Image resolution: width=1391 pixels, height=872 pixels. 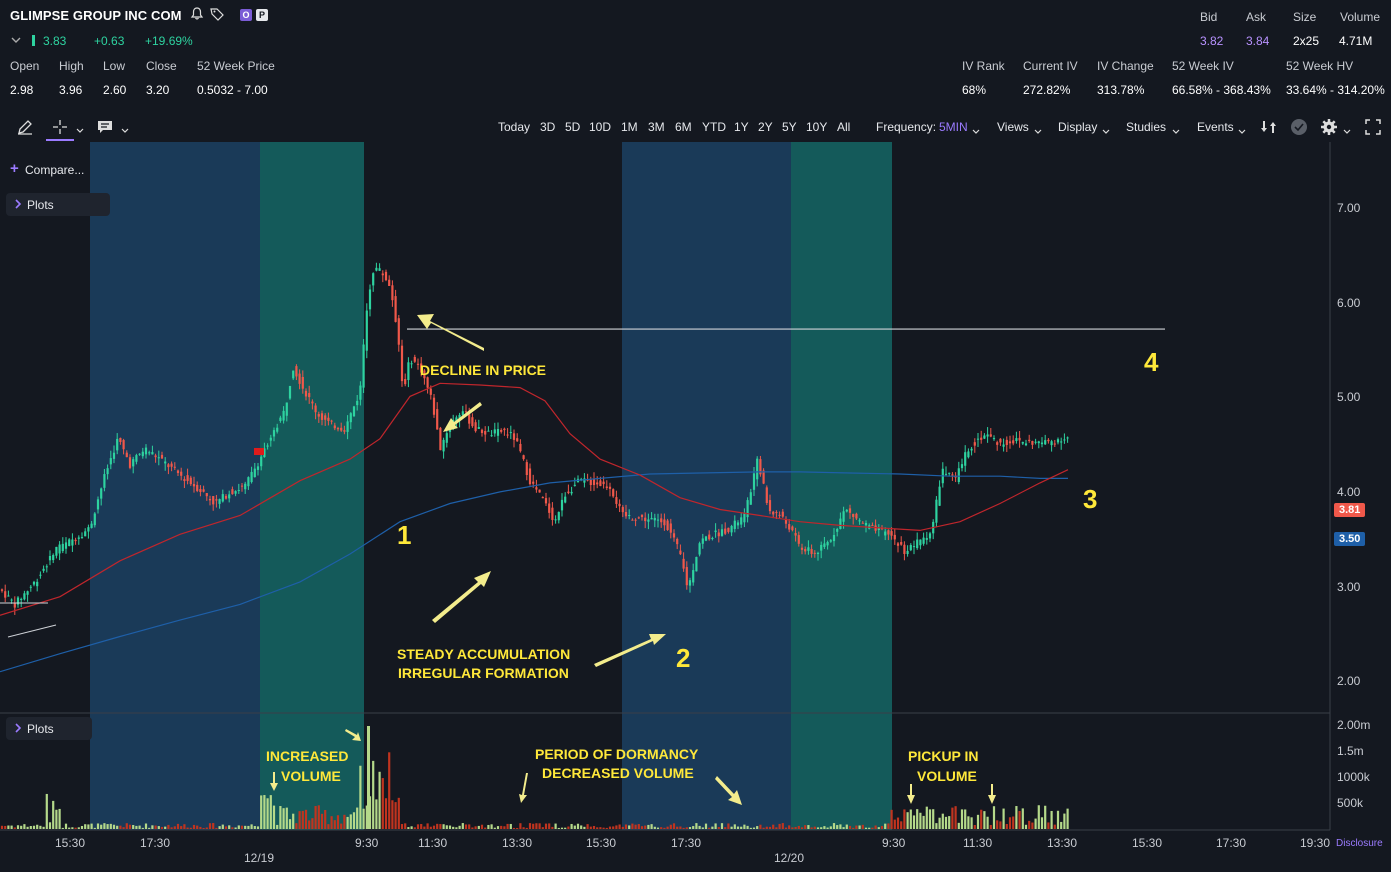 What do you see at coordinates (259, 451) in the screenshot?
I see `event-flag-marker` at bounding box center [259, 451].